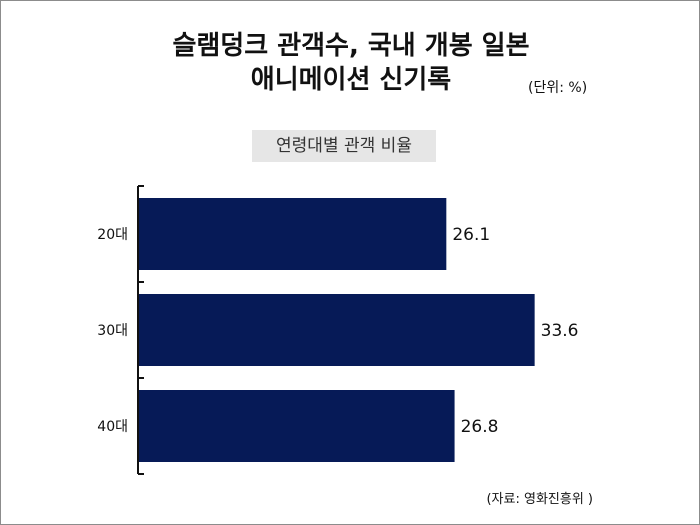  Describe the element at coordinates (351, 80) in the screenshot. I see `chart-title-line-2: 애니메이션 신기록` at that location.